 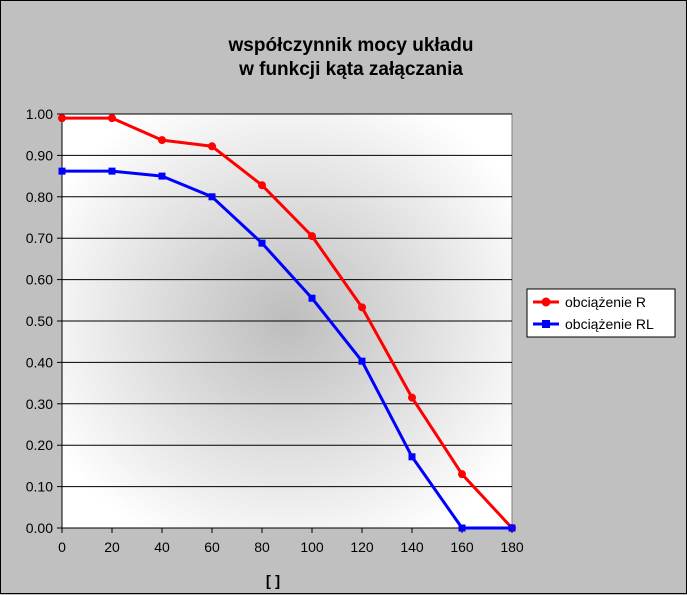 What do you see at coordinates (512, 547) in the screenshot?
I see `x-tick-label: 180` at bounding box center [512, 547].